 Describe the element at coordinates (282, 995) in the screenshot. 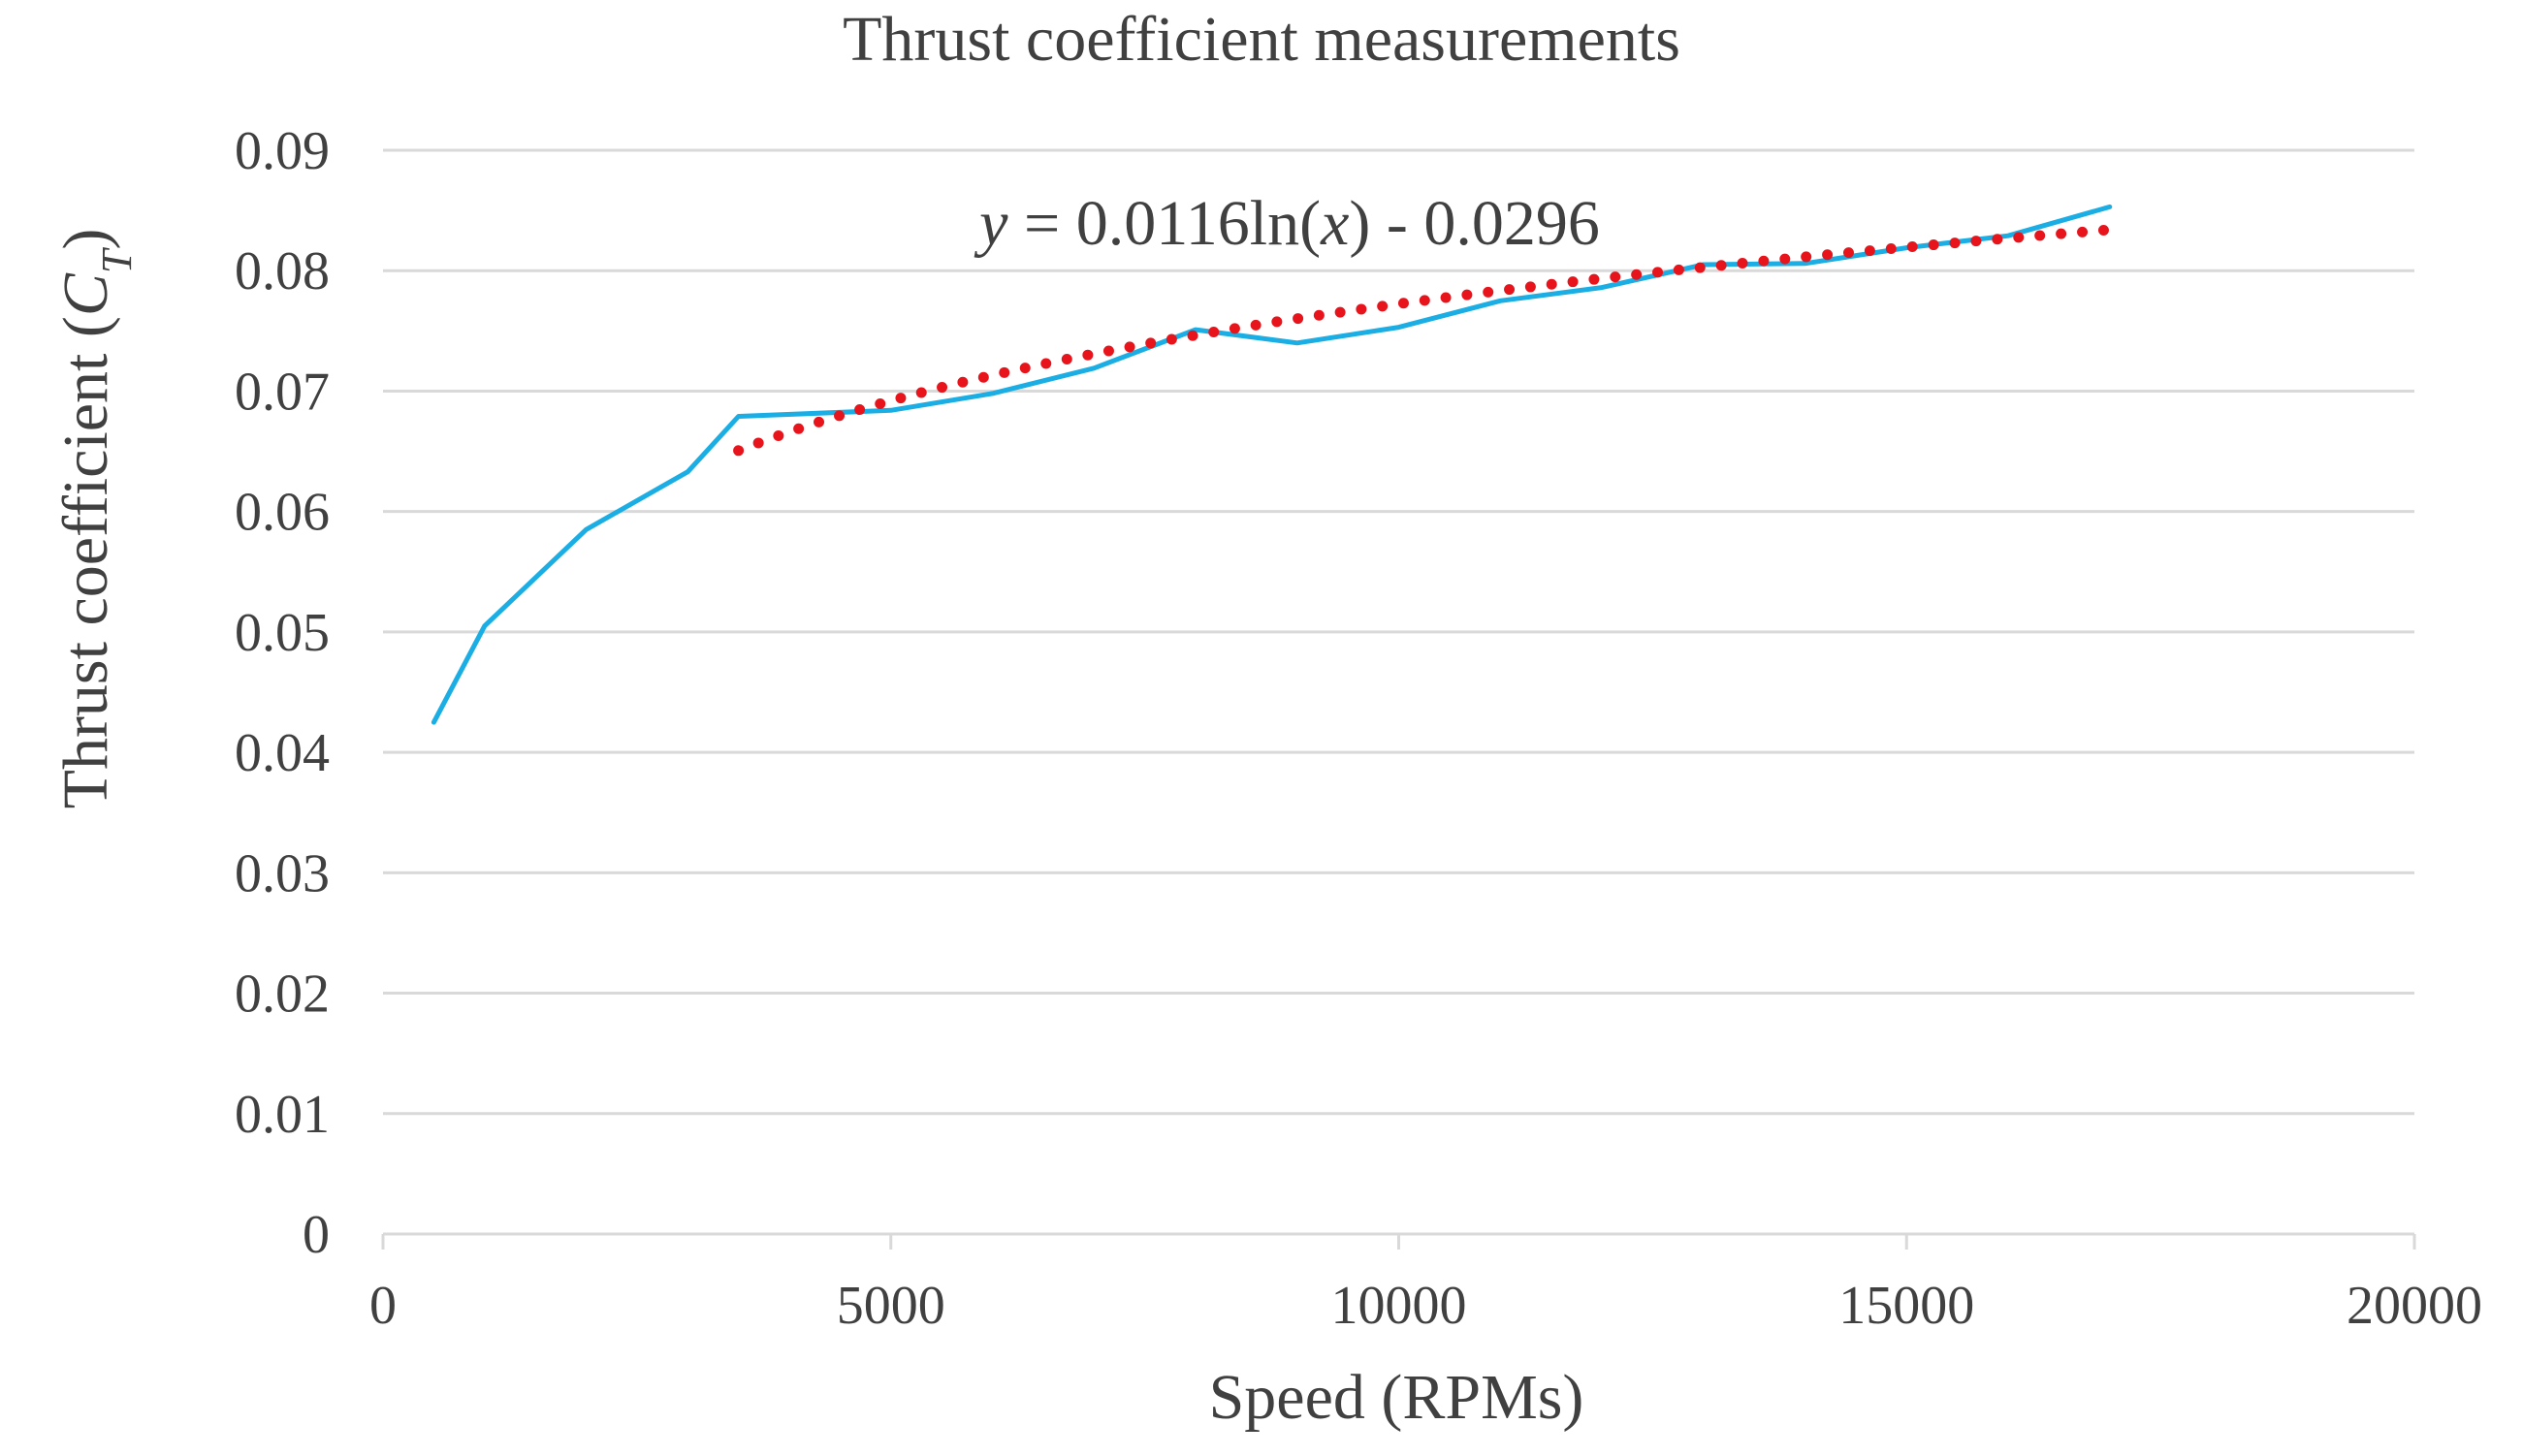

I see `y-tick-label: 0.02` at that location.